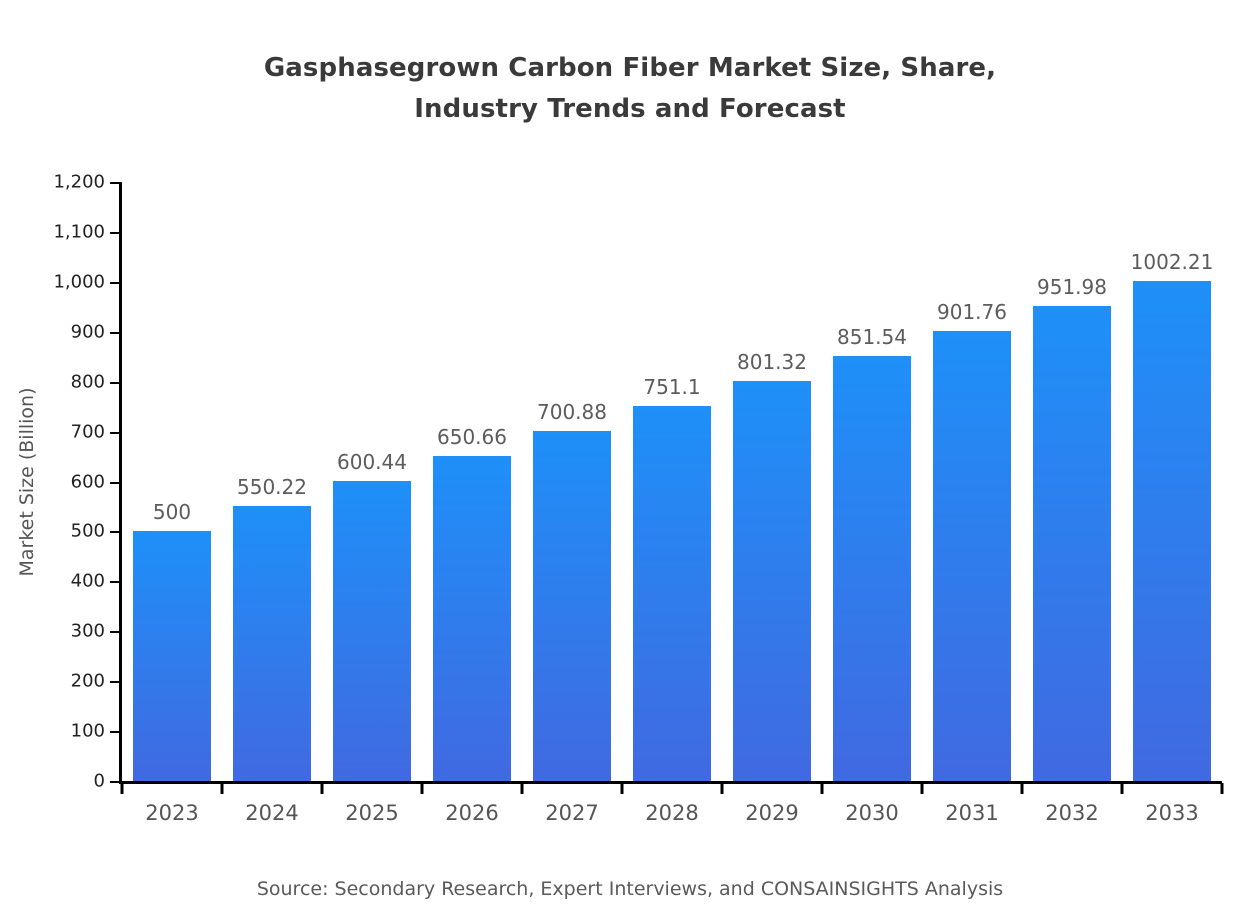 The width and height of the screenshot is (1260, 920). I want to click on y-axis-tick-label: 1,200, so click(79, 182).